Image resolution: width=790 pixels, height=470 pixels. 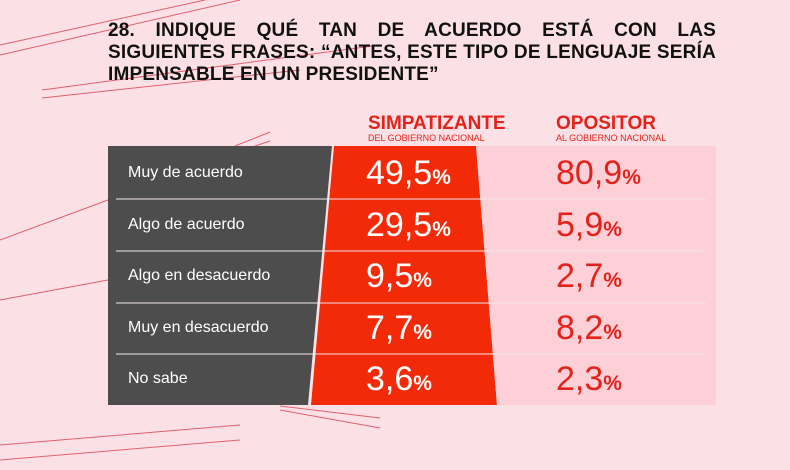 I want to click on simpatizante-panel, so click(x=404, y=275).